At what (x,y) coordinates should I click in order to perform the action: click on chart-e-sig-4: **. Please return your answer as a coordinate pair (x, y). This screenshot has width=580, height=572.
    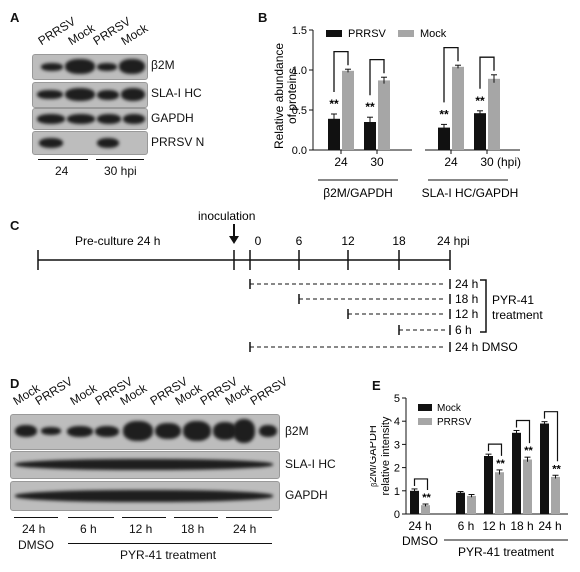
    Looking at the image, I should click on (556, 469).